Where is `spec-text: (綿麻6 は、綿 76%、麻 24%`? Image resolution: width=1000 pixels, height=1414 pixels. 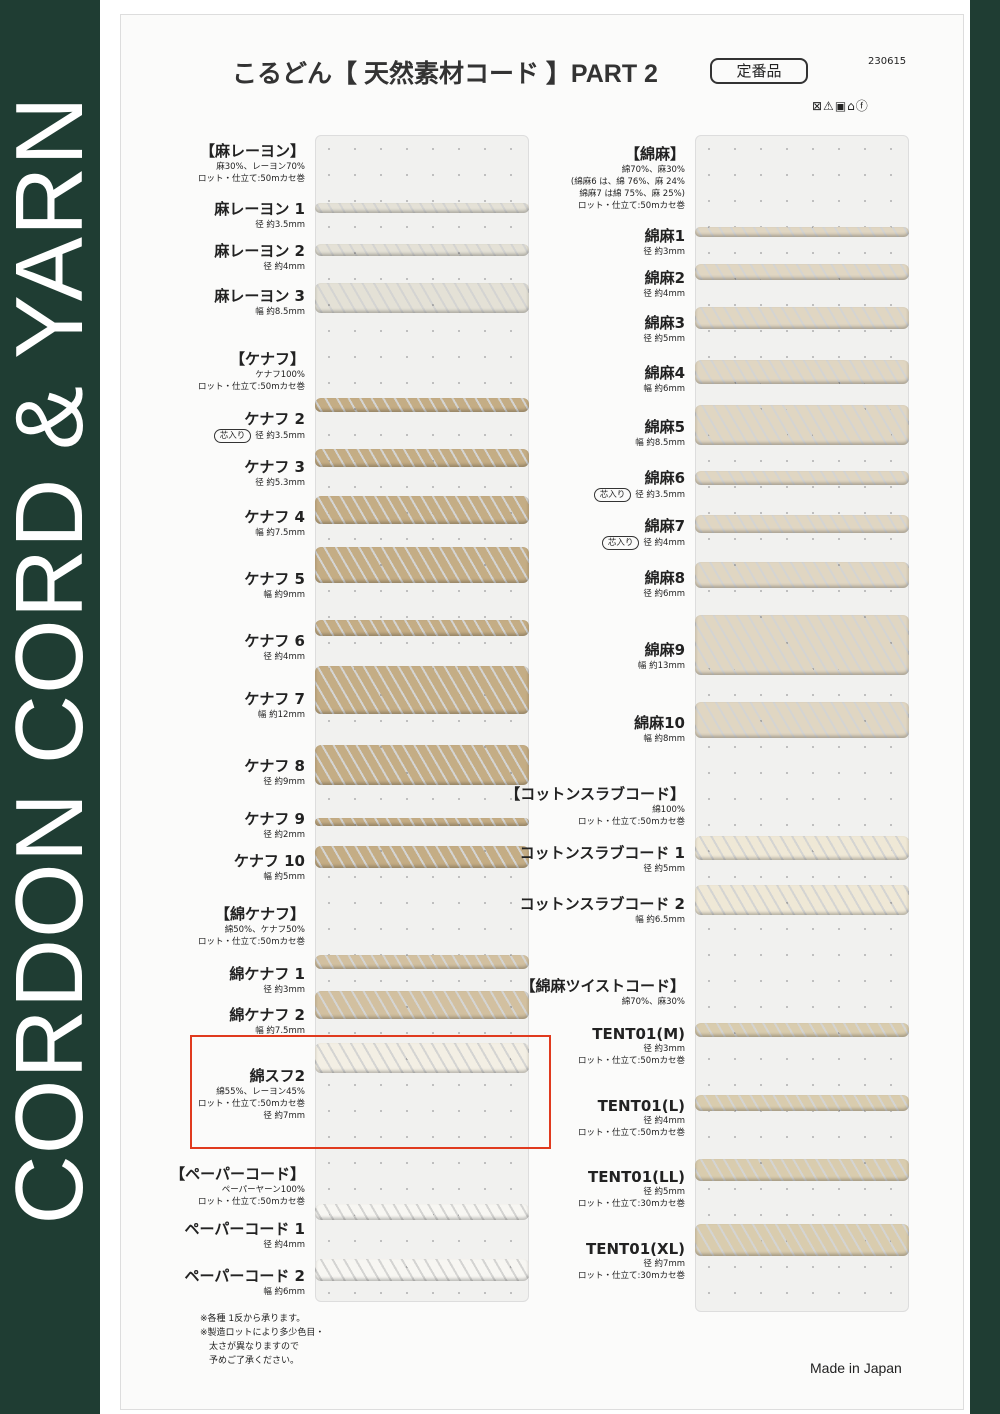 spec-text: (綿麻6 は、綿 76%、麻 24% is located at coordinates (627, 182).